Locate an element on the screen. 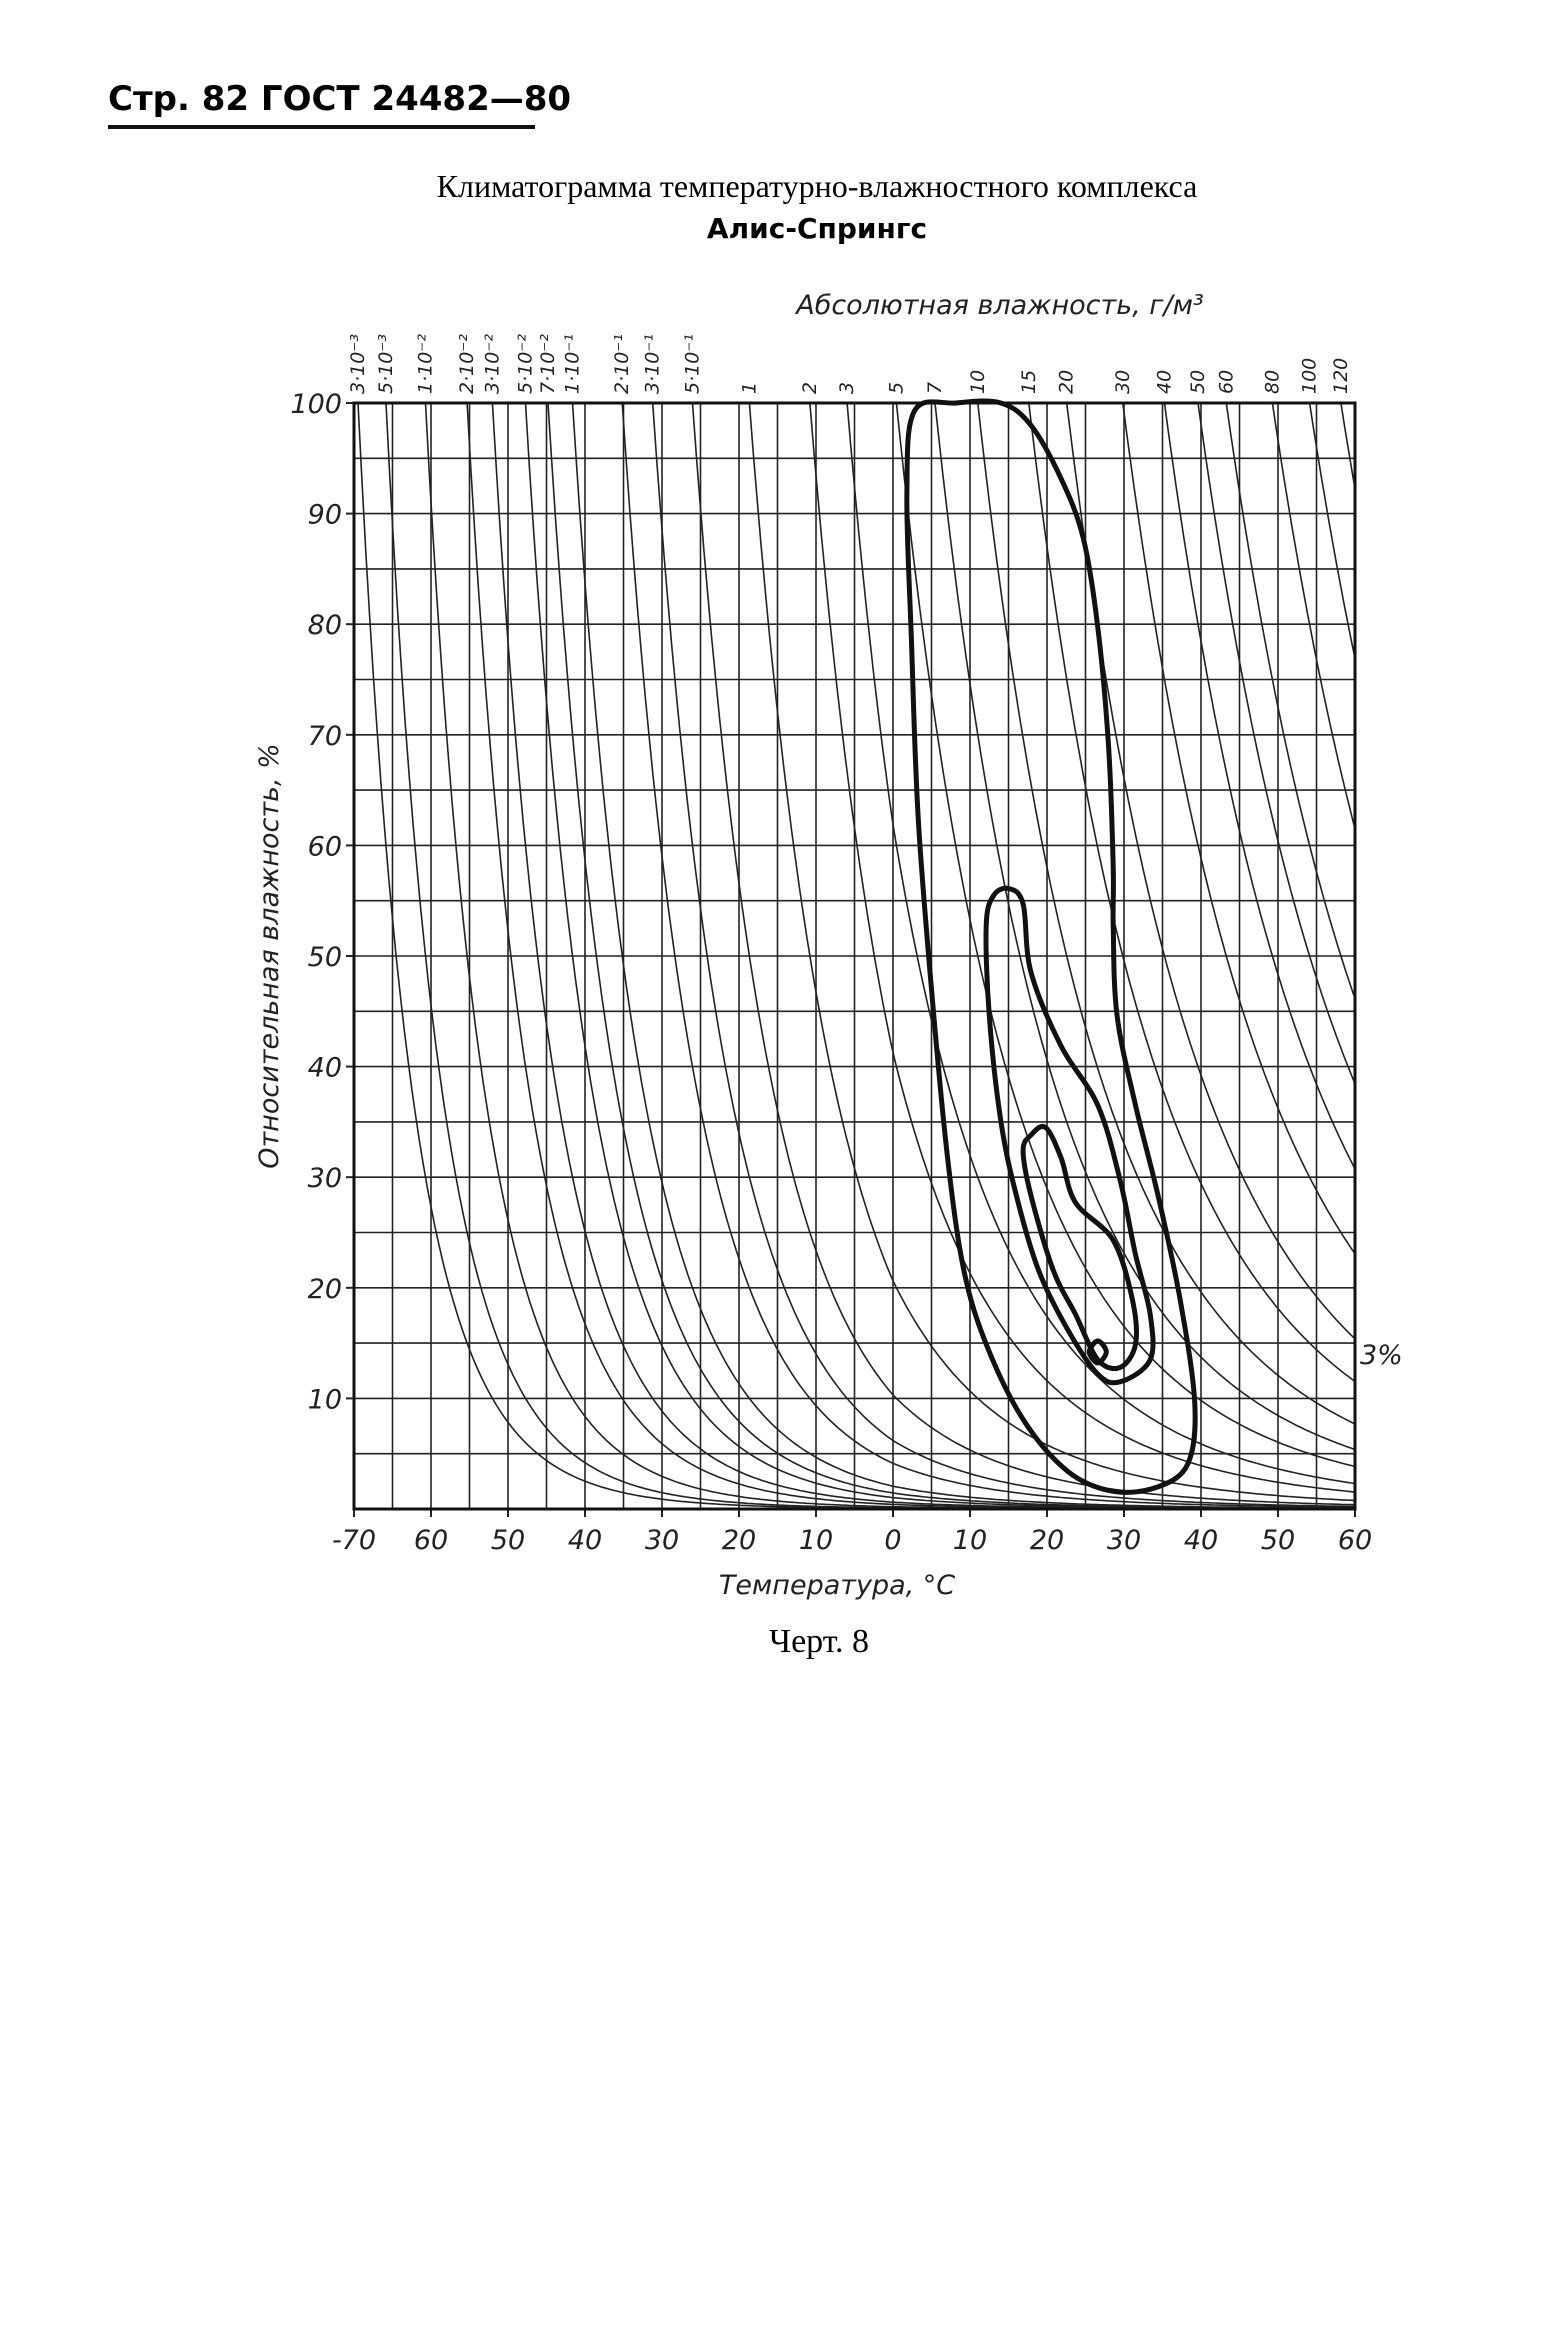  y-tick-label: 100 is located at coordinates (316, 404).